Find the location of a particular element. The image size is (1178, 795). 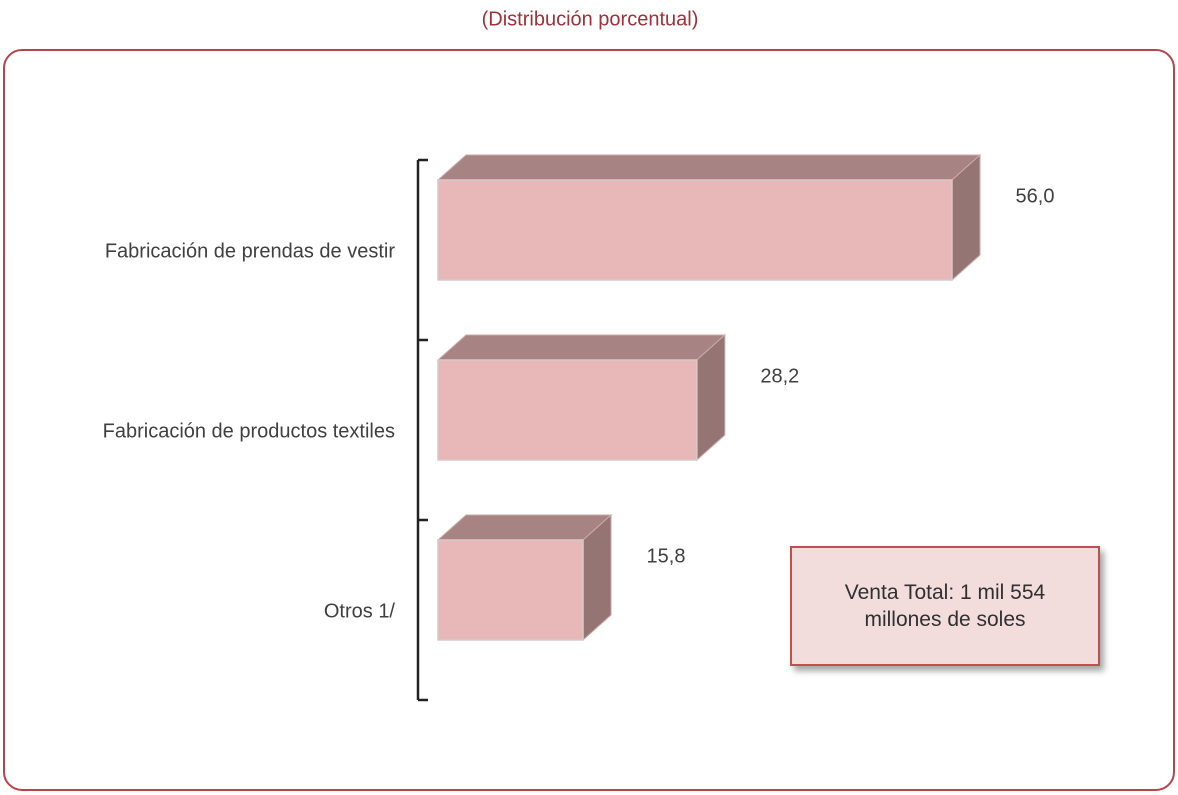

annotation-box: Venta Total: 1 mil 554 millones de soles is located at coordinates (945, 606).